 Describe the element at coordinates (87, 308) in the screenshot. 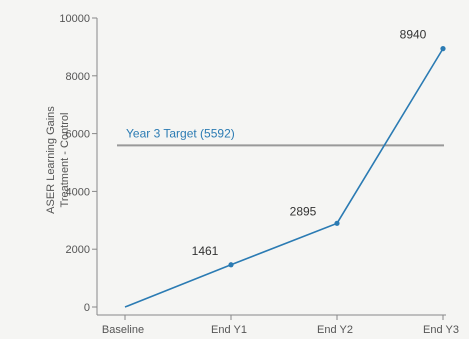

I see `y-tick-label: 0` at that location.